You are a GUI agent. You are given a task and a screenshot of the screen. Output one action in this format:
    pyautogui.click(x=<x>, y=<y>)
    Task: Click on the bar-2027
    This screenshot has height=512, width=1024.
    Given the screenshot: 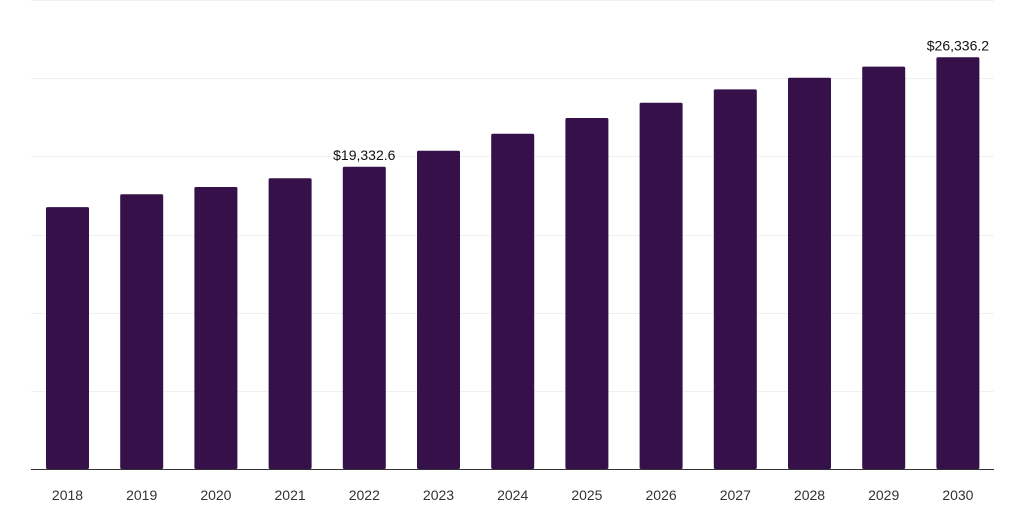 What is the action you would take?
    pyautogui.click(x=735, y=279)
    